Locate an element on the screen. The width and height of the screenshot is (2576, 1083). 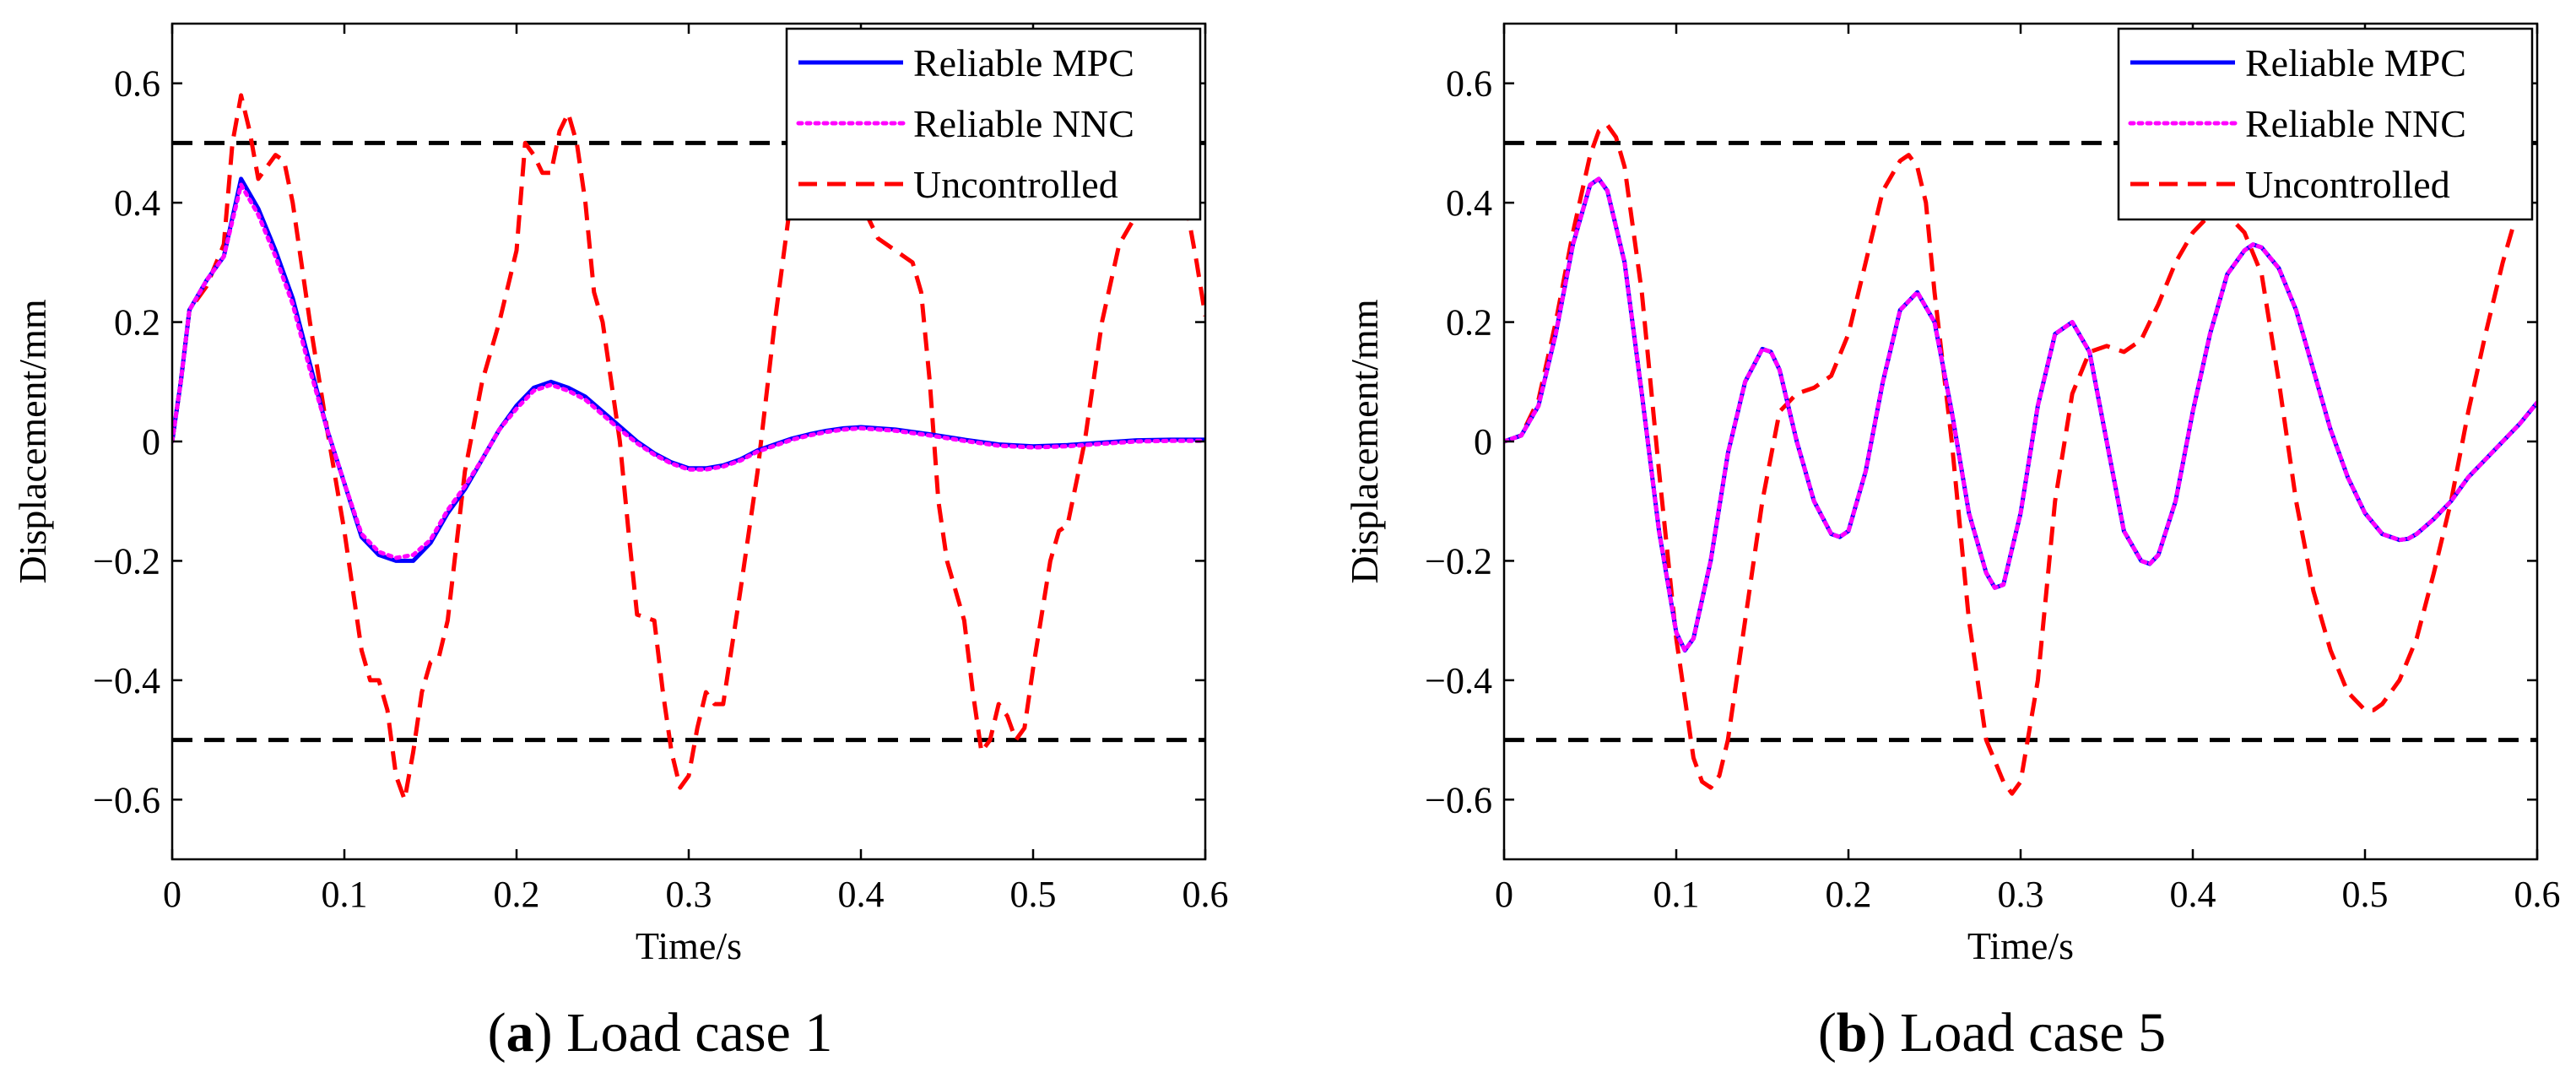
caption-text: Load case 1 is located at coordinates (693, 1033).